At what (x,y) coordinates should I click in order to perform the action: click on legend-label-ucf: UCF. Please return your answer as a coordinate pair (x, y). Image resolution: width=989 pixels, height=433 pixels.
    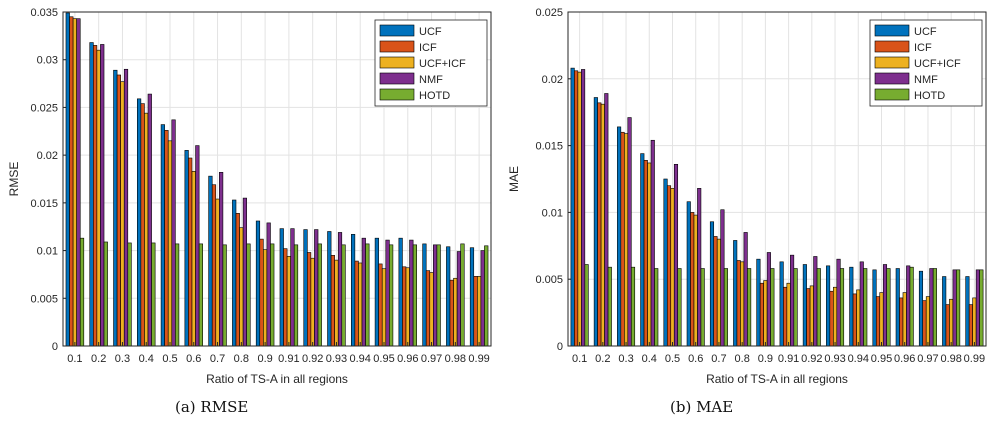
    Looking at the image, I should click on (430, 32).